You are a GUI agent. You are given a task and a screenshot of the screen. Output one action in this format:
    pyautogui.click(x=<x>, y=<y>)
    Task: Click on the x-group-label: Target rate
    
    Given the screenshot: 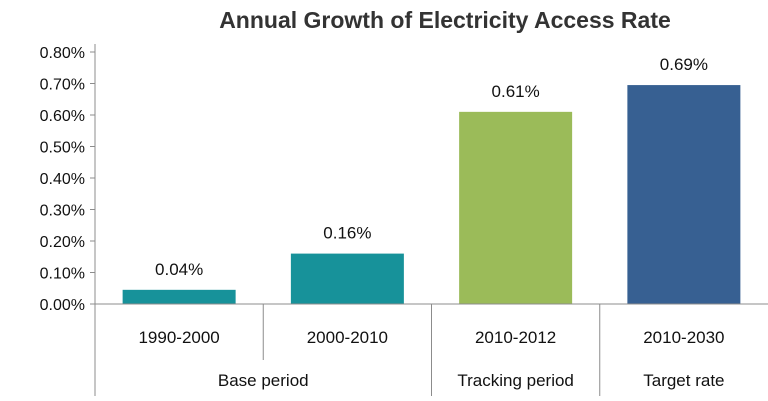 What is the action you would take?
    pyautogui.click(x=683, y=380)
    